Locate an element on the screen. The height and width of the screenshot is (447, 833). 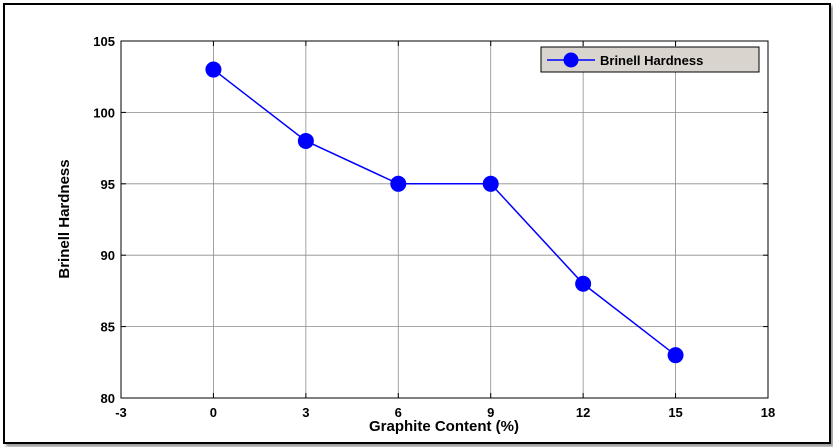
legend-marker-swatch is located at coordinates (571, 60).